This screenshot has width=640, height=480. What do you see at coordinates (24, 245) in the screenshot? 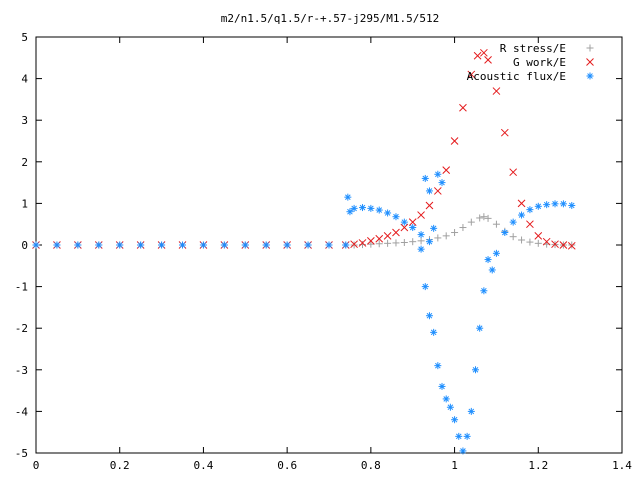
I see `y-tick-label: 0` at bounding box center [24, 245].